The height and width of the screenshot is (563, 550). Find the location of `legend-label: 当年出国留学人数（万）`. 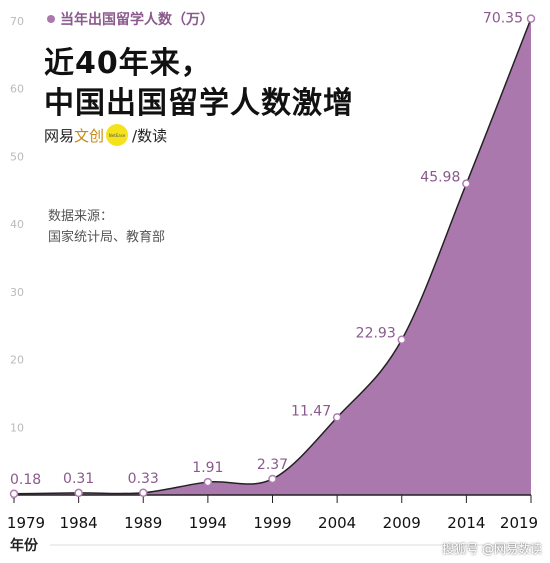

legend-label: 当年出国留学人数（万） is located at coordinates (137, 19).